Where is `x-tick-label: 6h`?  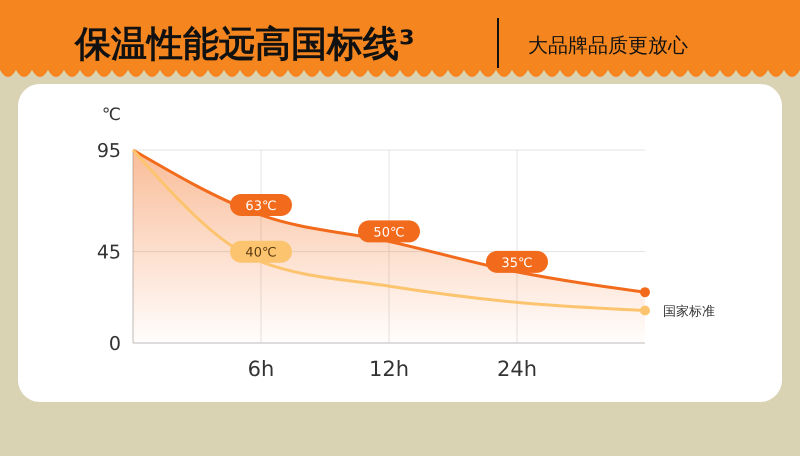 x-tick-label: 6h is located at coordinates (261, 369).